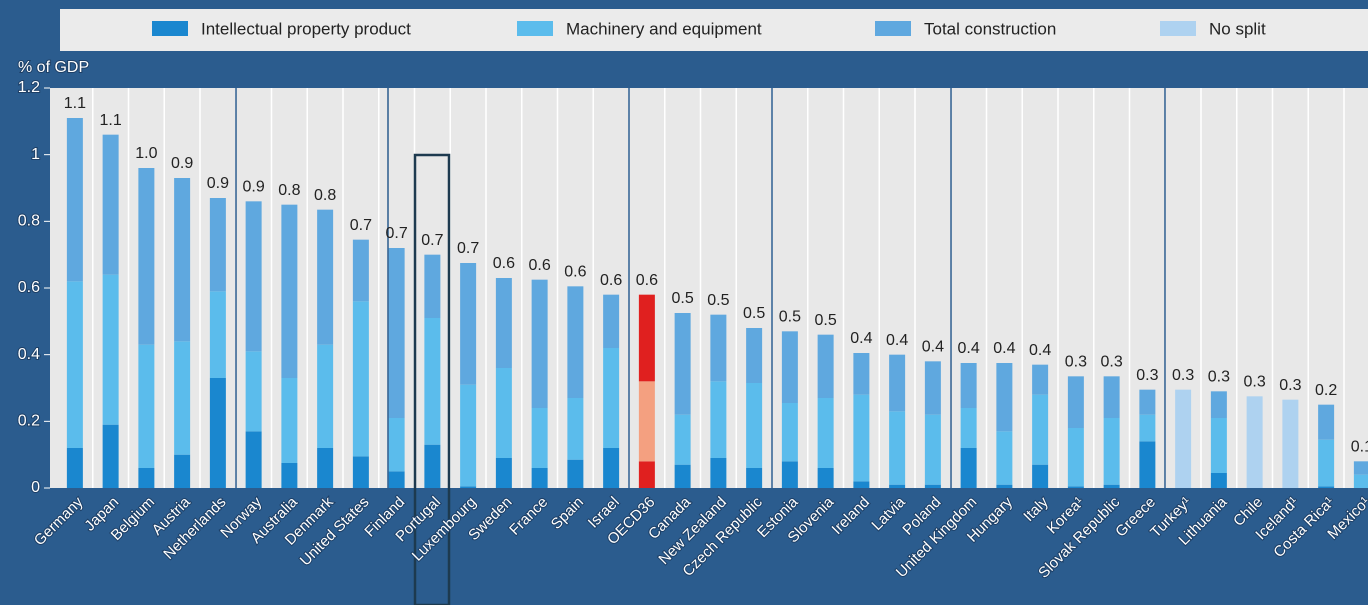  Describe the element at coordinates (35, 487) in the screenshot. I see `y-tick-label: 0` at that location.